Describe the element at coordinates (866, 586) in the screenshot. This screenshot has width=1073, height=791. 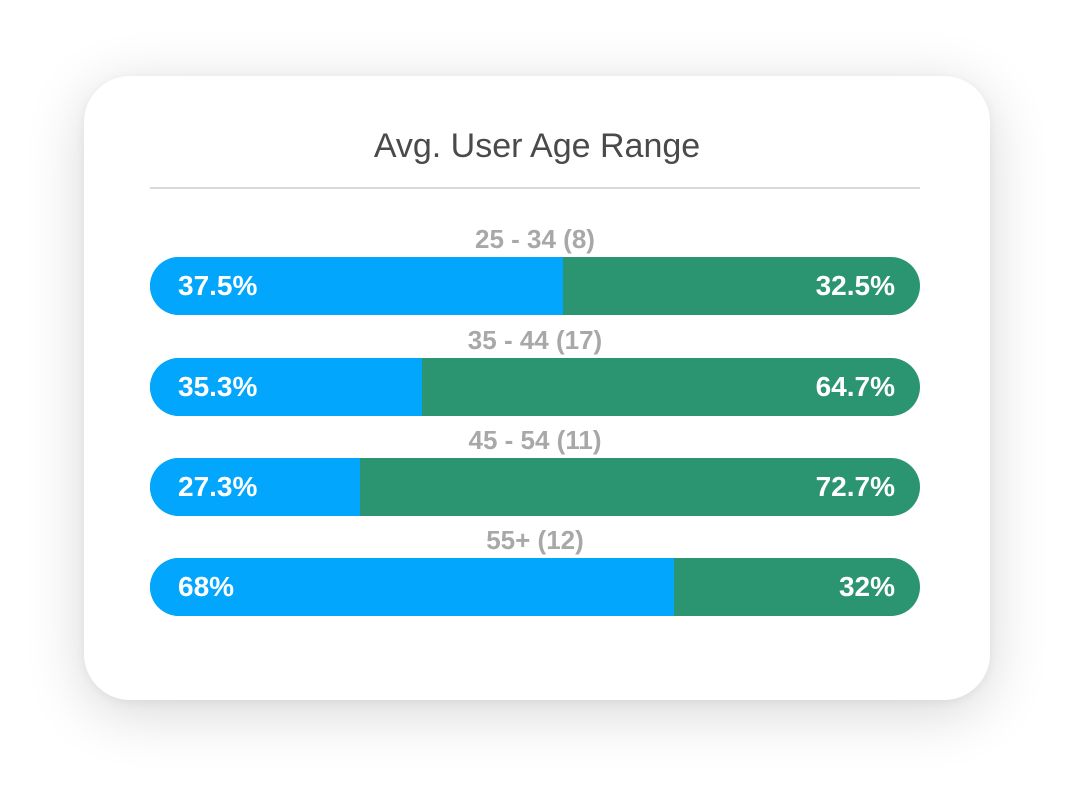
I see `segment-b-value-label: 32%` at that location.